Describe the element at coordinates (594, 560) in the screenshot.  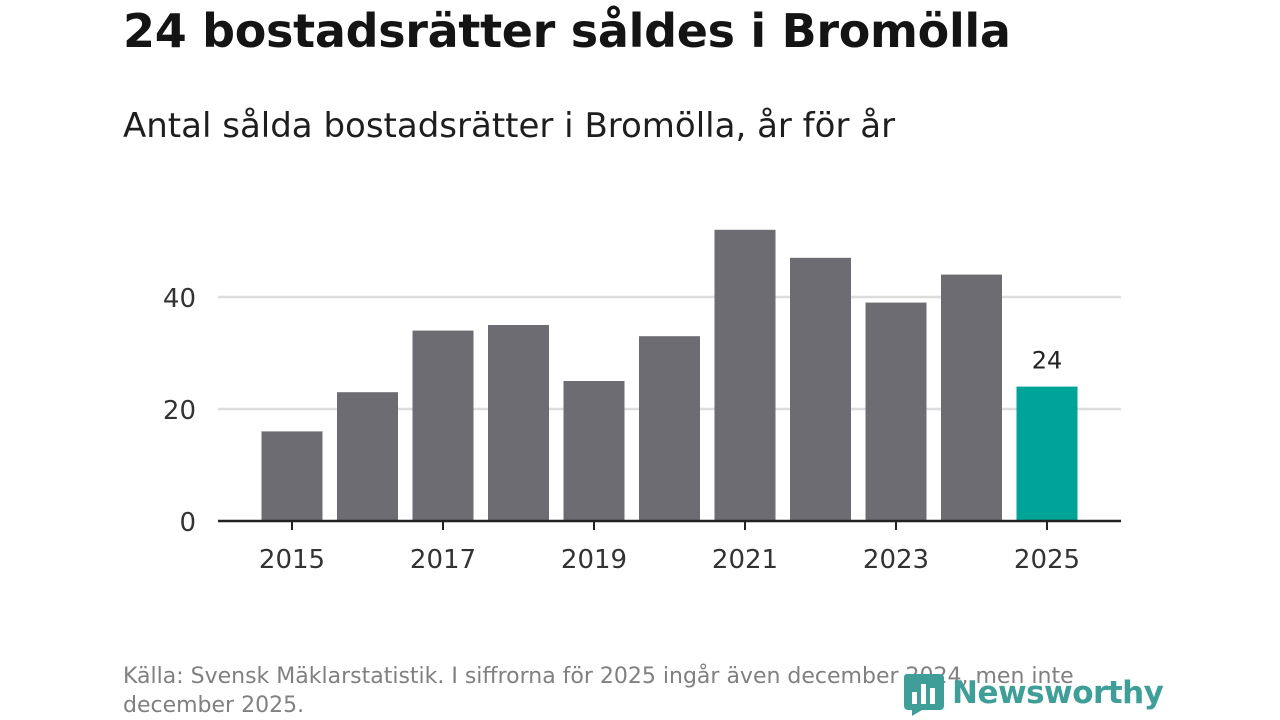
I see `x-tick-label: 2019` at that location.